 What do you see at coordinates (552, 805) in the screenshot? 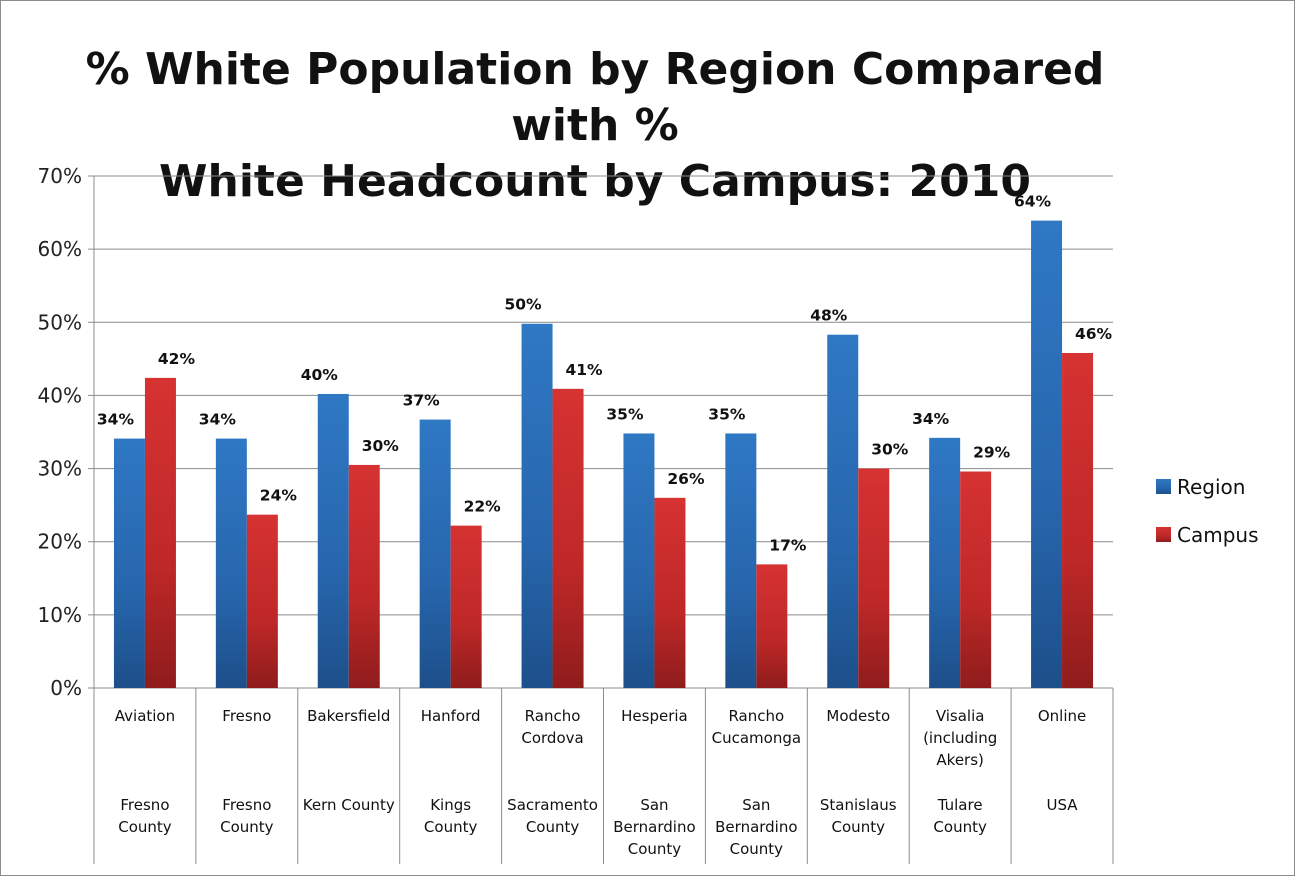
I see `region-label: Sacramento` at bounding box center [552, 805].